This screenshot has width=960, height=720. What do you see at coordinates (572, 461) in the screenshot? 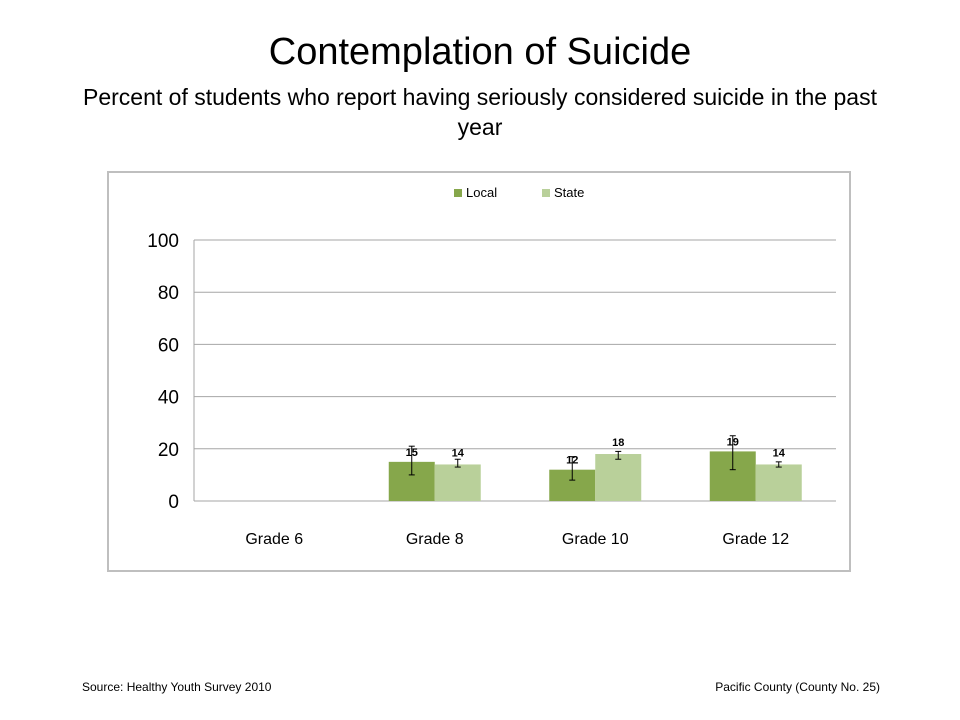
I see `data-label: 12` at bounding box center [572, 461].